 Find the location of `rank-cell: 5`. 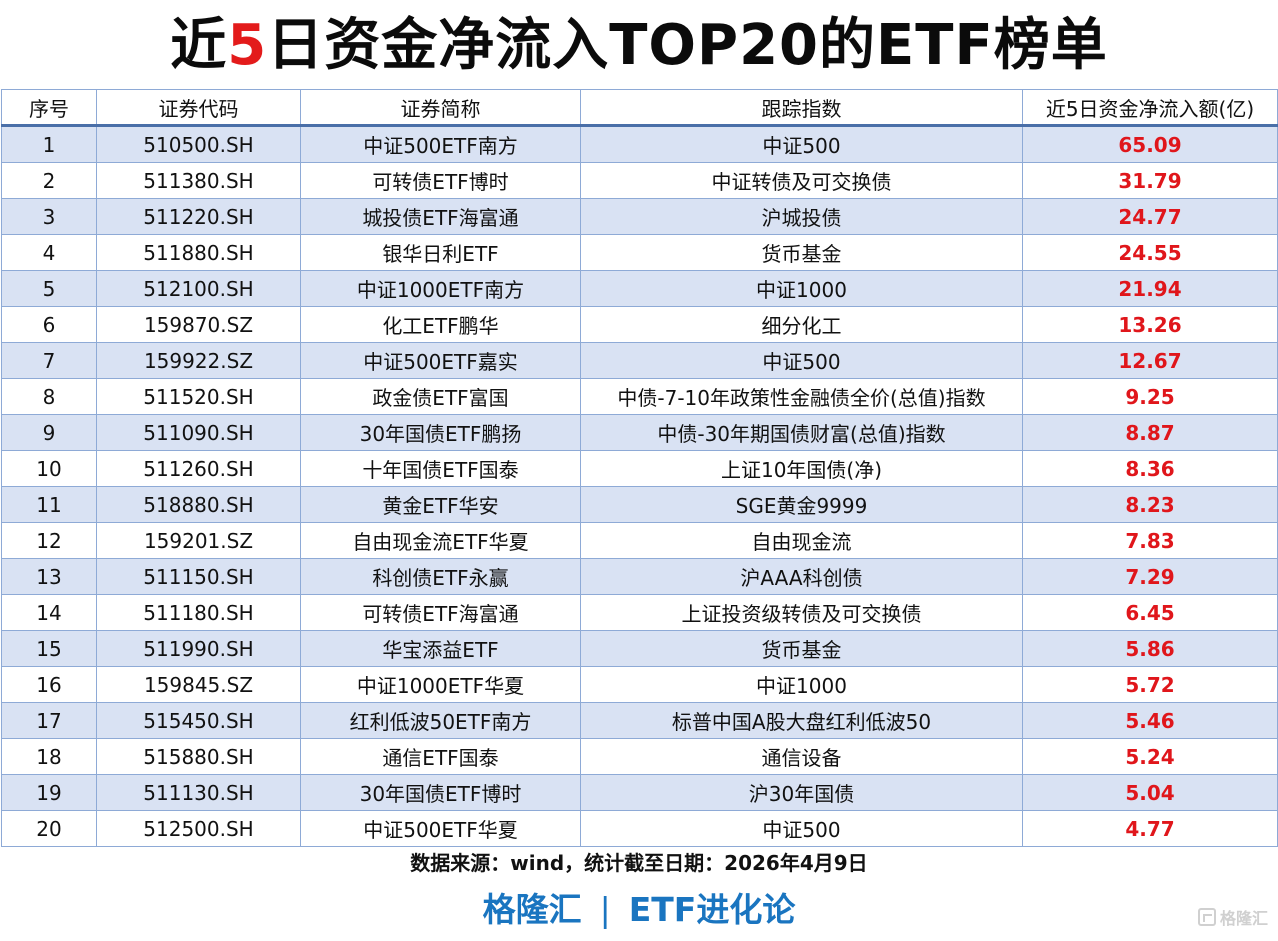

rank-cell: 5 is located at coordinates (49, 288).